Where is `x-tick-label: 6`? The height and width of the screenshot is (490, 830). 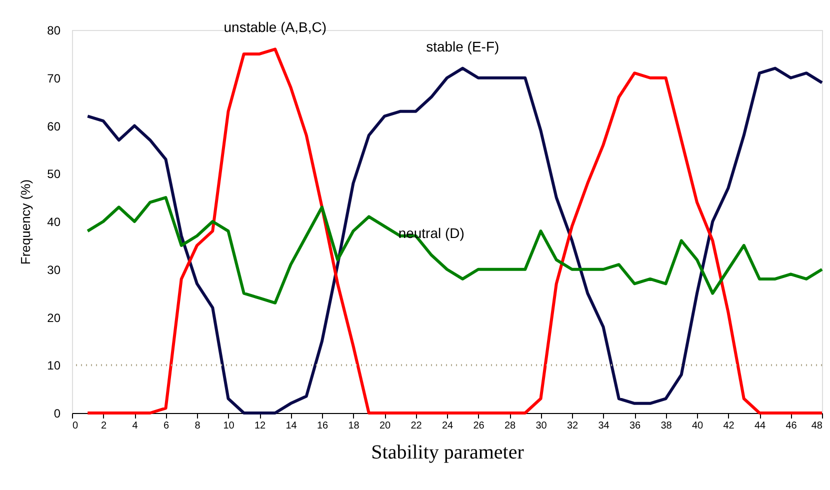 x-tick-label: 6 is located at coordinates (166, 426).